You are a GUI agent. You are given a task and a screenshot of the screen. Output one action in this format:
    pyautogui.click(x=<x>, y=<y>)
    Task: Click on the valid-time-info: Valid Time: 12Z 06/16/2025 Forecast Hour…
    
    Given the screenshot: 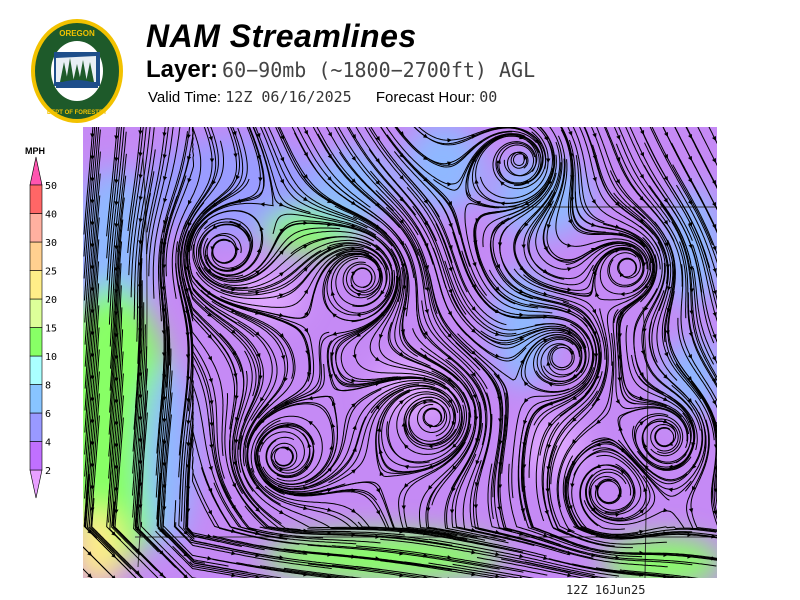 What is the action you would take?
    pyautogui.click(x=332, y=97)
    